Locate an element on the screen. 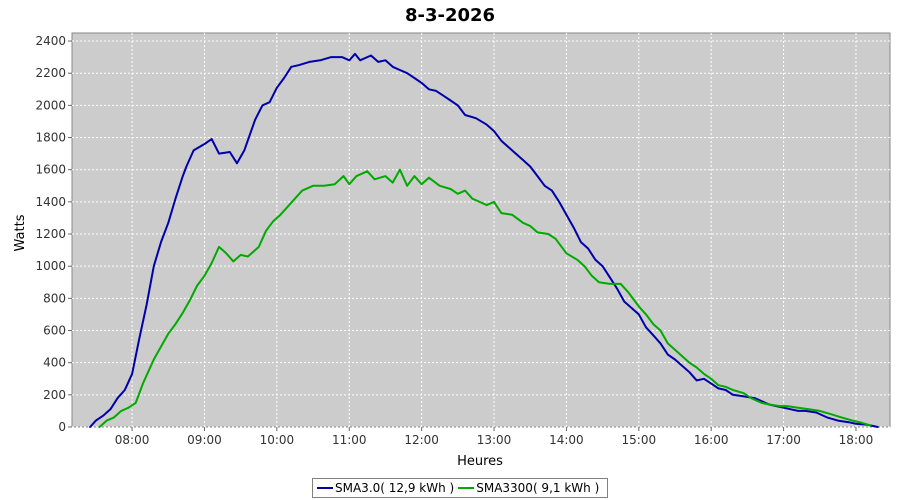  legend-label-sma3300: SMA3300( 9,1 kWh ) is located at coordinates (538, 488).